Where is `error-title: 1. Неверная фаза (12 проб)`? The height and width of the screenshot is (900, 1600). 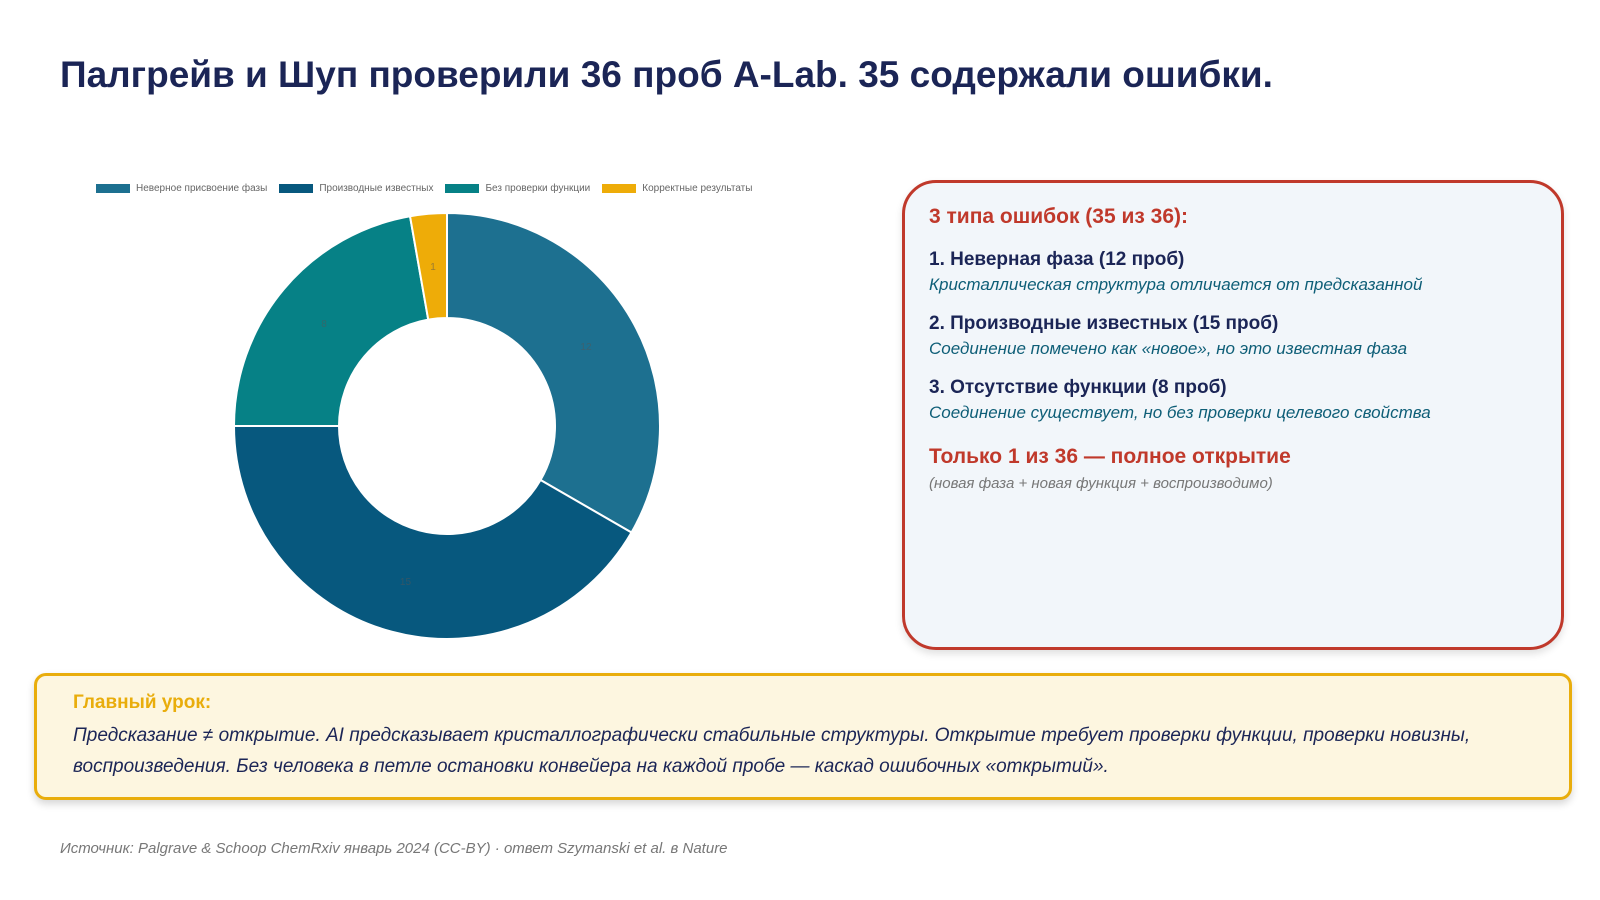 error-title: 1. Неверная фаза (12 проб) is located at coordinates (1057, 259).